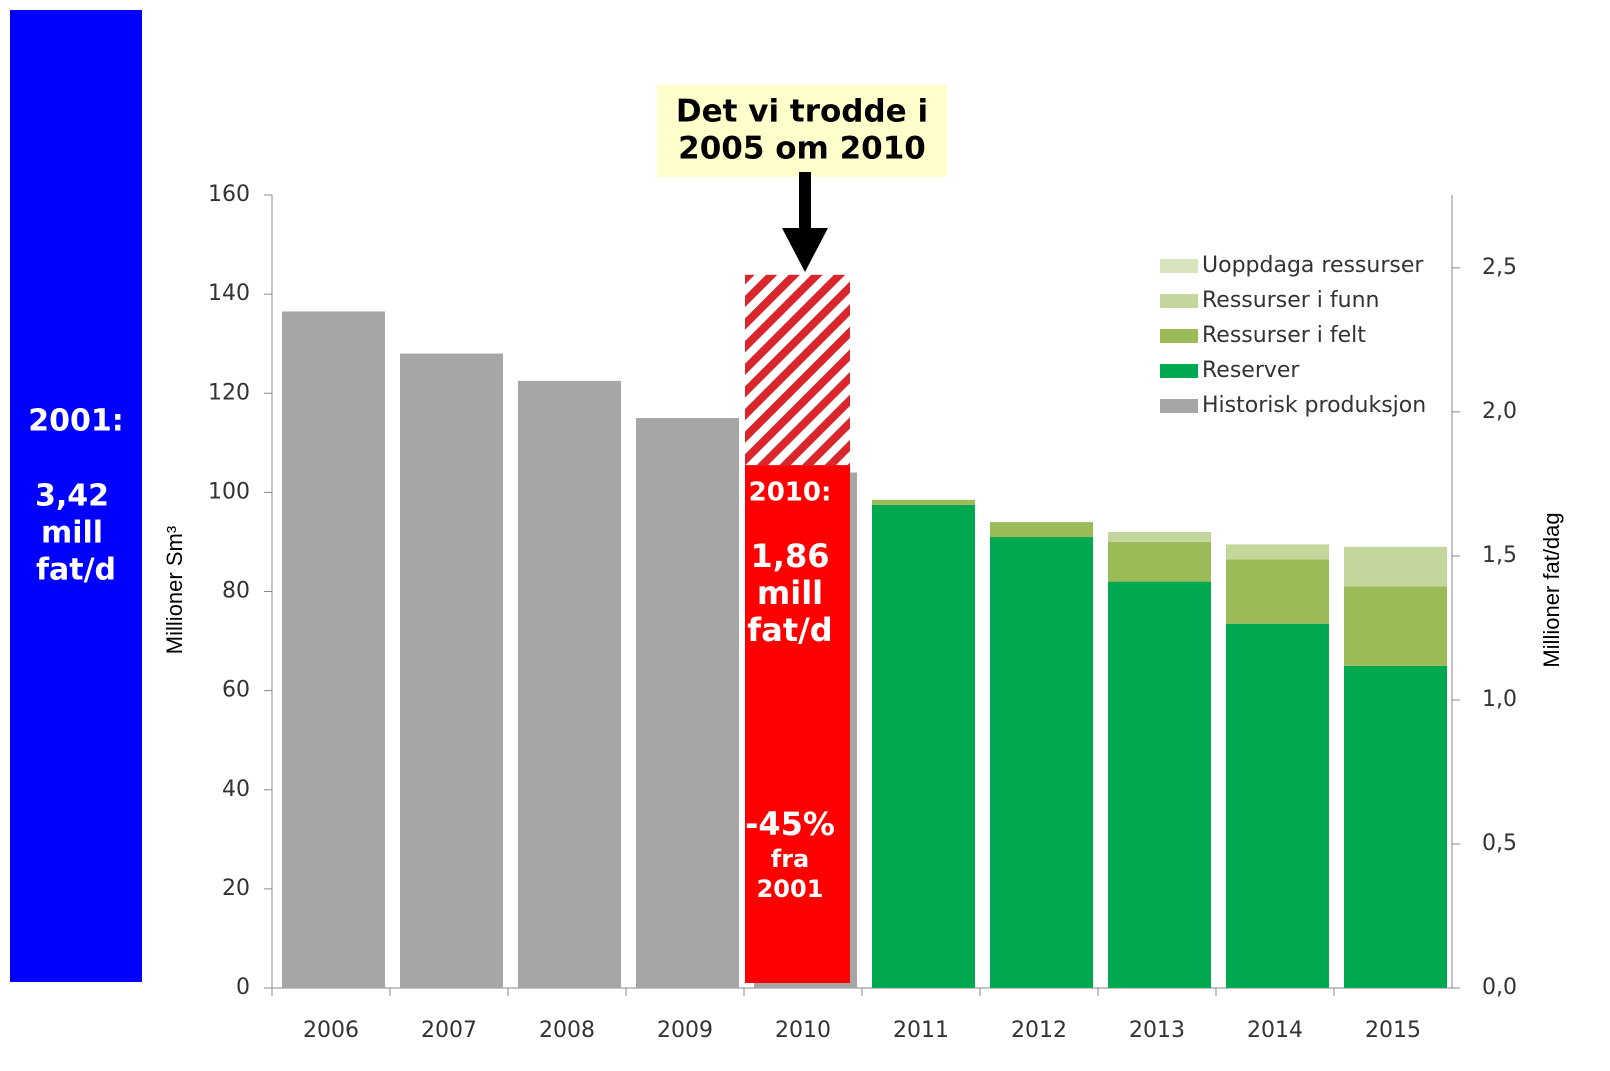  Describe the element at coordinates (331, 1030) in the screenshot. I see `x-tick-label: 2006` at that location.